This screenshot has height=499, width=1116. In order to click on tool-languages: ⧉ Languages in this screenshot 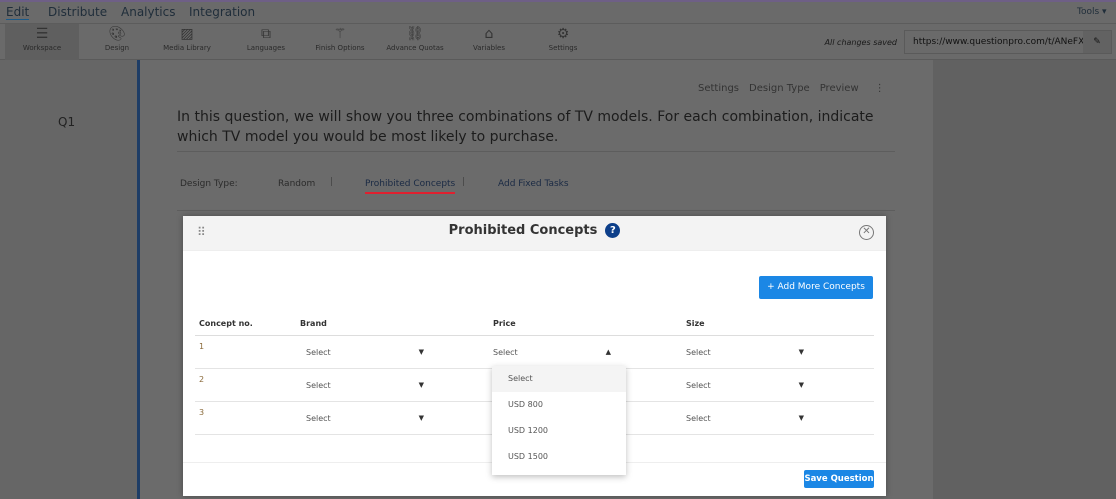, I will do `click(266, 42)`.